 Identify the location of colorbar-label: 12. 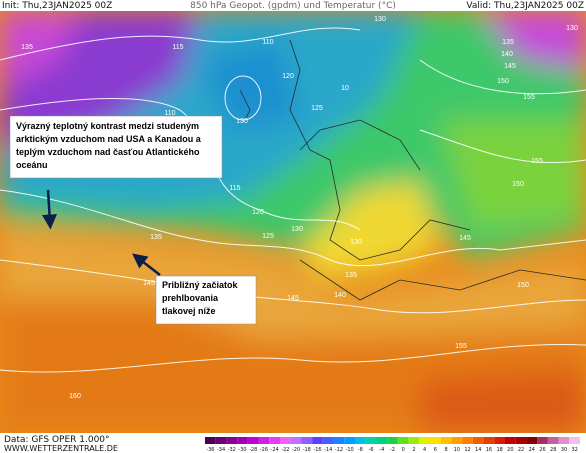
(467, 450).